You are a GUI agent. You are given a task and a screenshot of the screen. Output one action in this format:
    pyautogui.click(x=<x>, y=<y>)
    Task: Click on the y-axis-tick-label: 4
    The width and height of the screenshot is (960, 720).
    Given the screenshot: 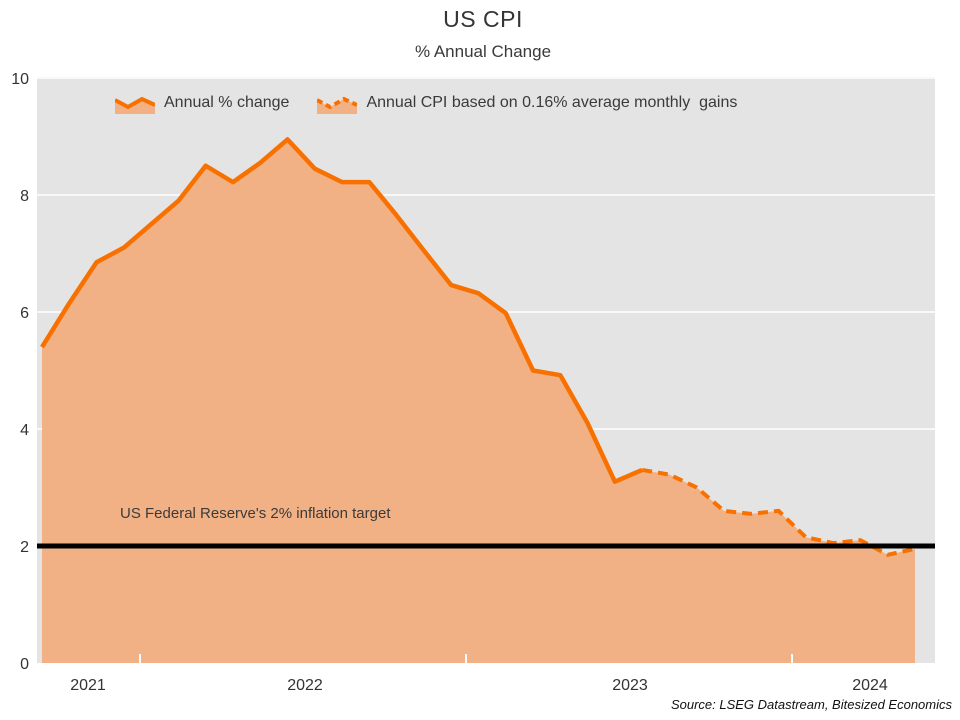 What is the action you would take?
    pyautogui.click(x=24, y=430)
    